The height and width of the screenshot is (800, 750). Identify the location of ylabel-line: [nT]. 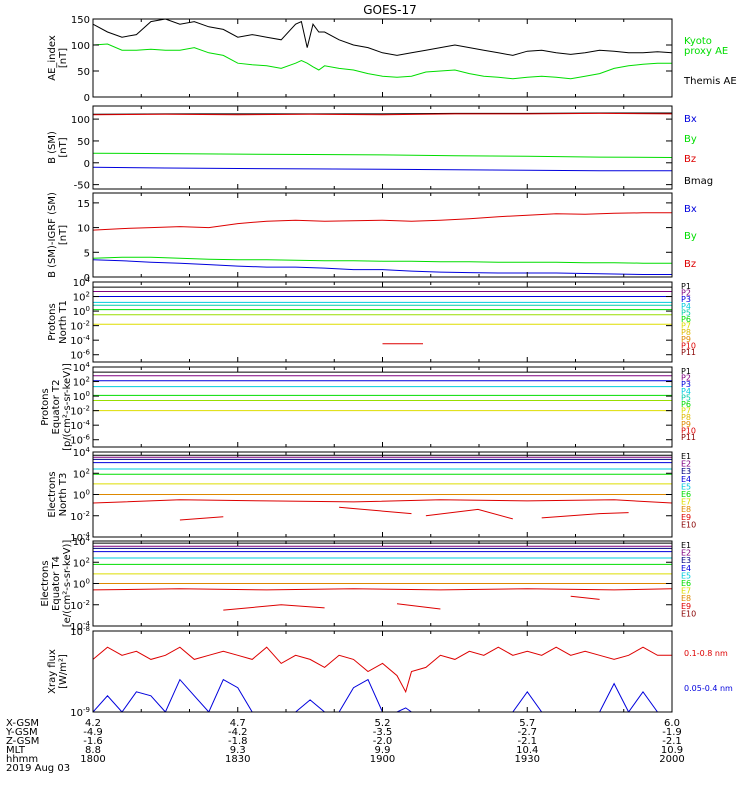
(63, 235).